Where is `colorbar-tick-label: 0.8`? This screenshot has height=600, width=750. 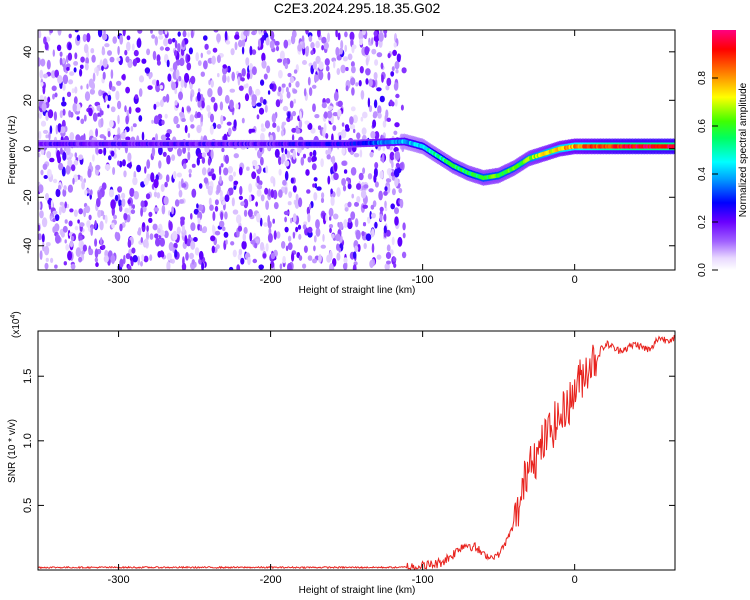 colorbar-tick-label: 0.8 is located at coordinates (702, 78).